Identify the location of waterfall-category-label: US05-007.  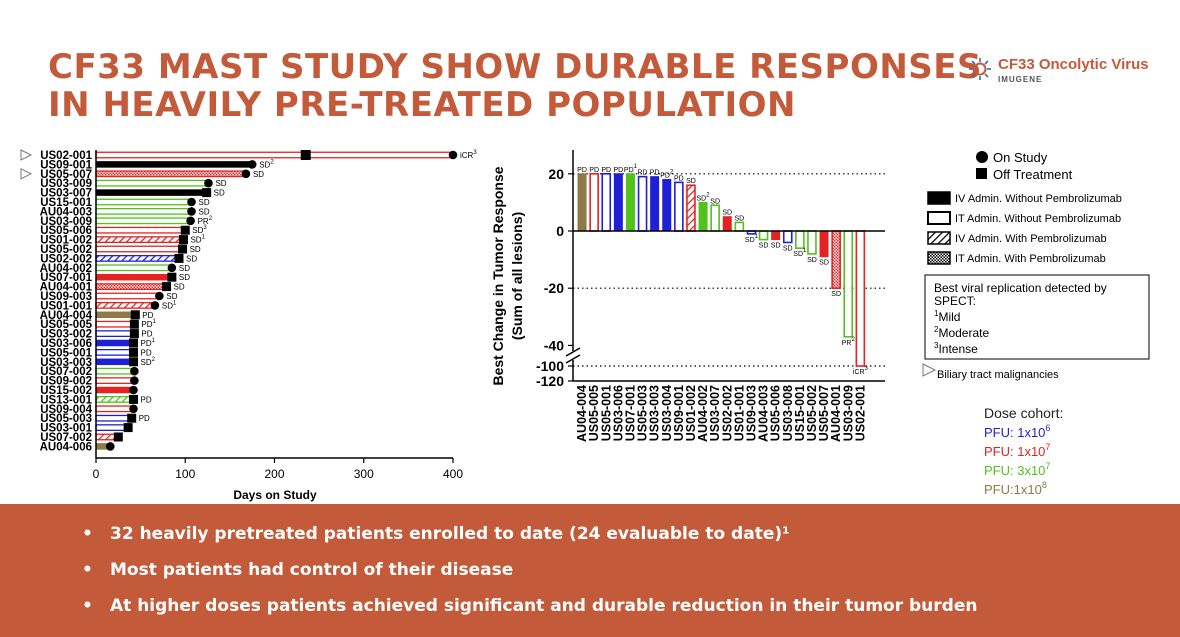
(824, 413).